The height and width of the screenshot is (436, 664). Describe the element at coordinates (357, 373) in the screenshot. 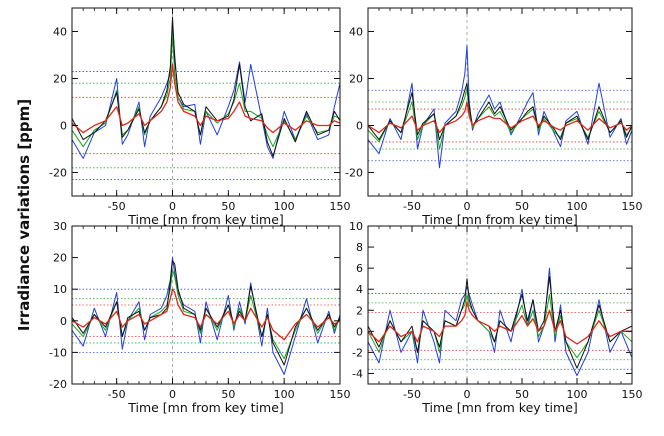

I see `y-tick-label: -4` at that location.